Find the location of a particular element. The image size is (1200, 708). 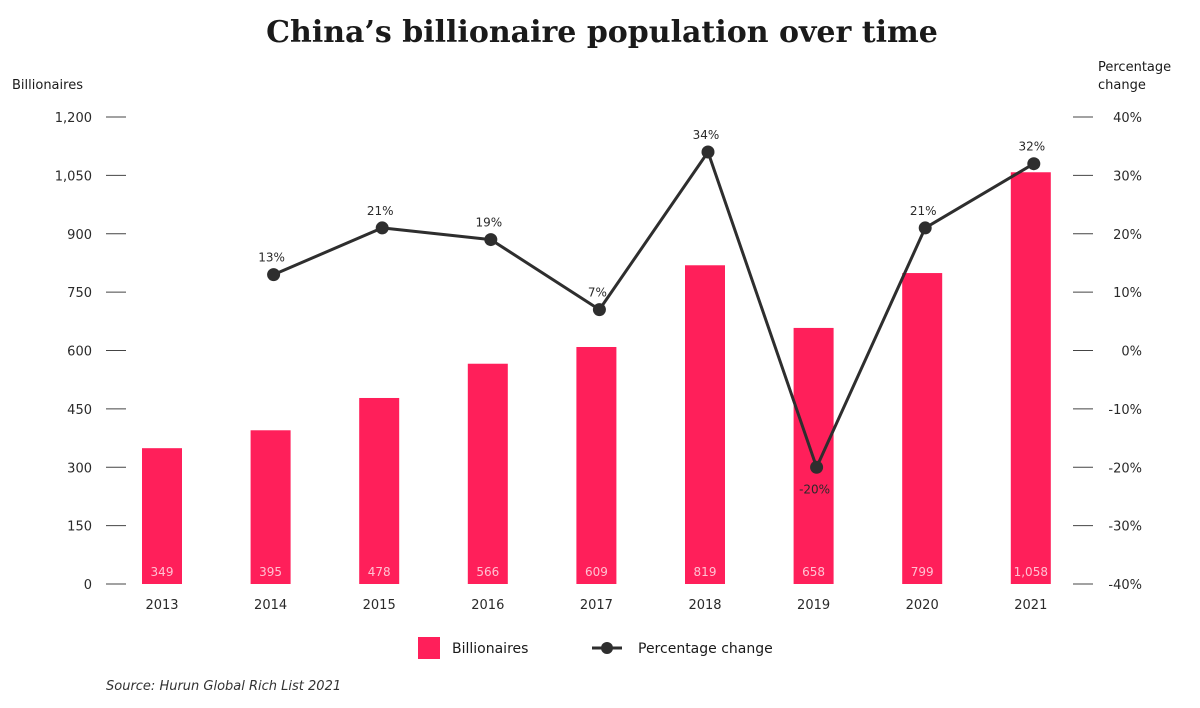

x-tick-label: 2020 is located at coordinates (922, 605).